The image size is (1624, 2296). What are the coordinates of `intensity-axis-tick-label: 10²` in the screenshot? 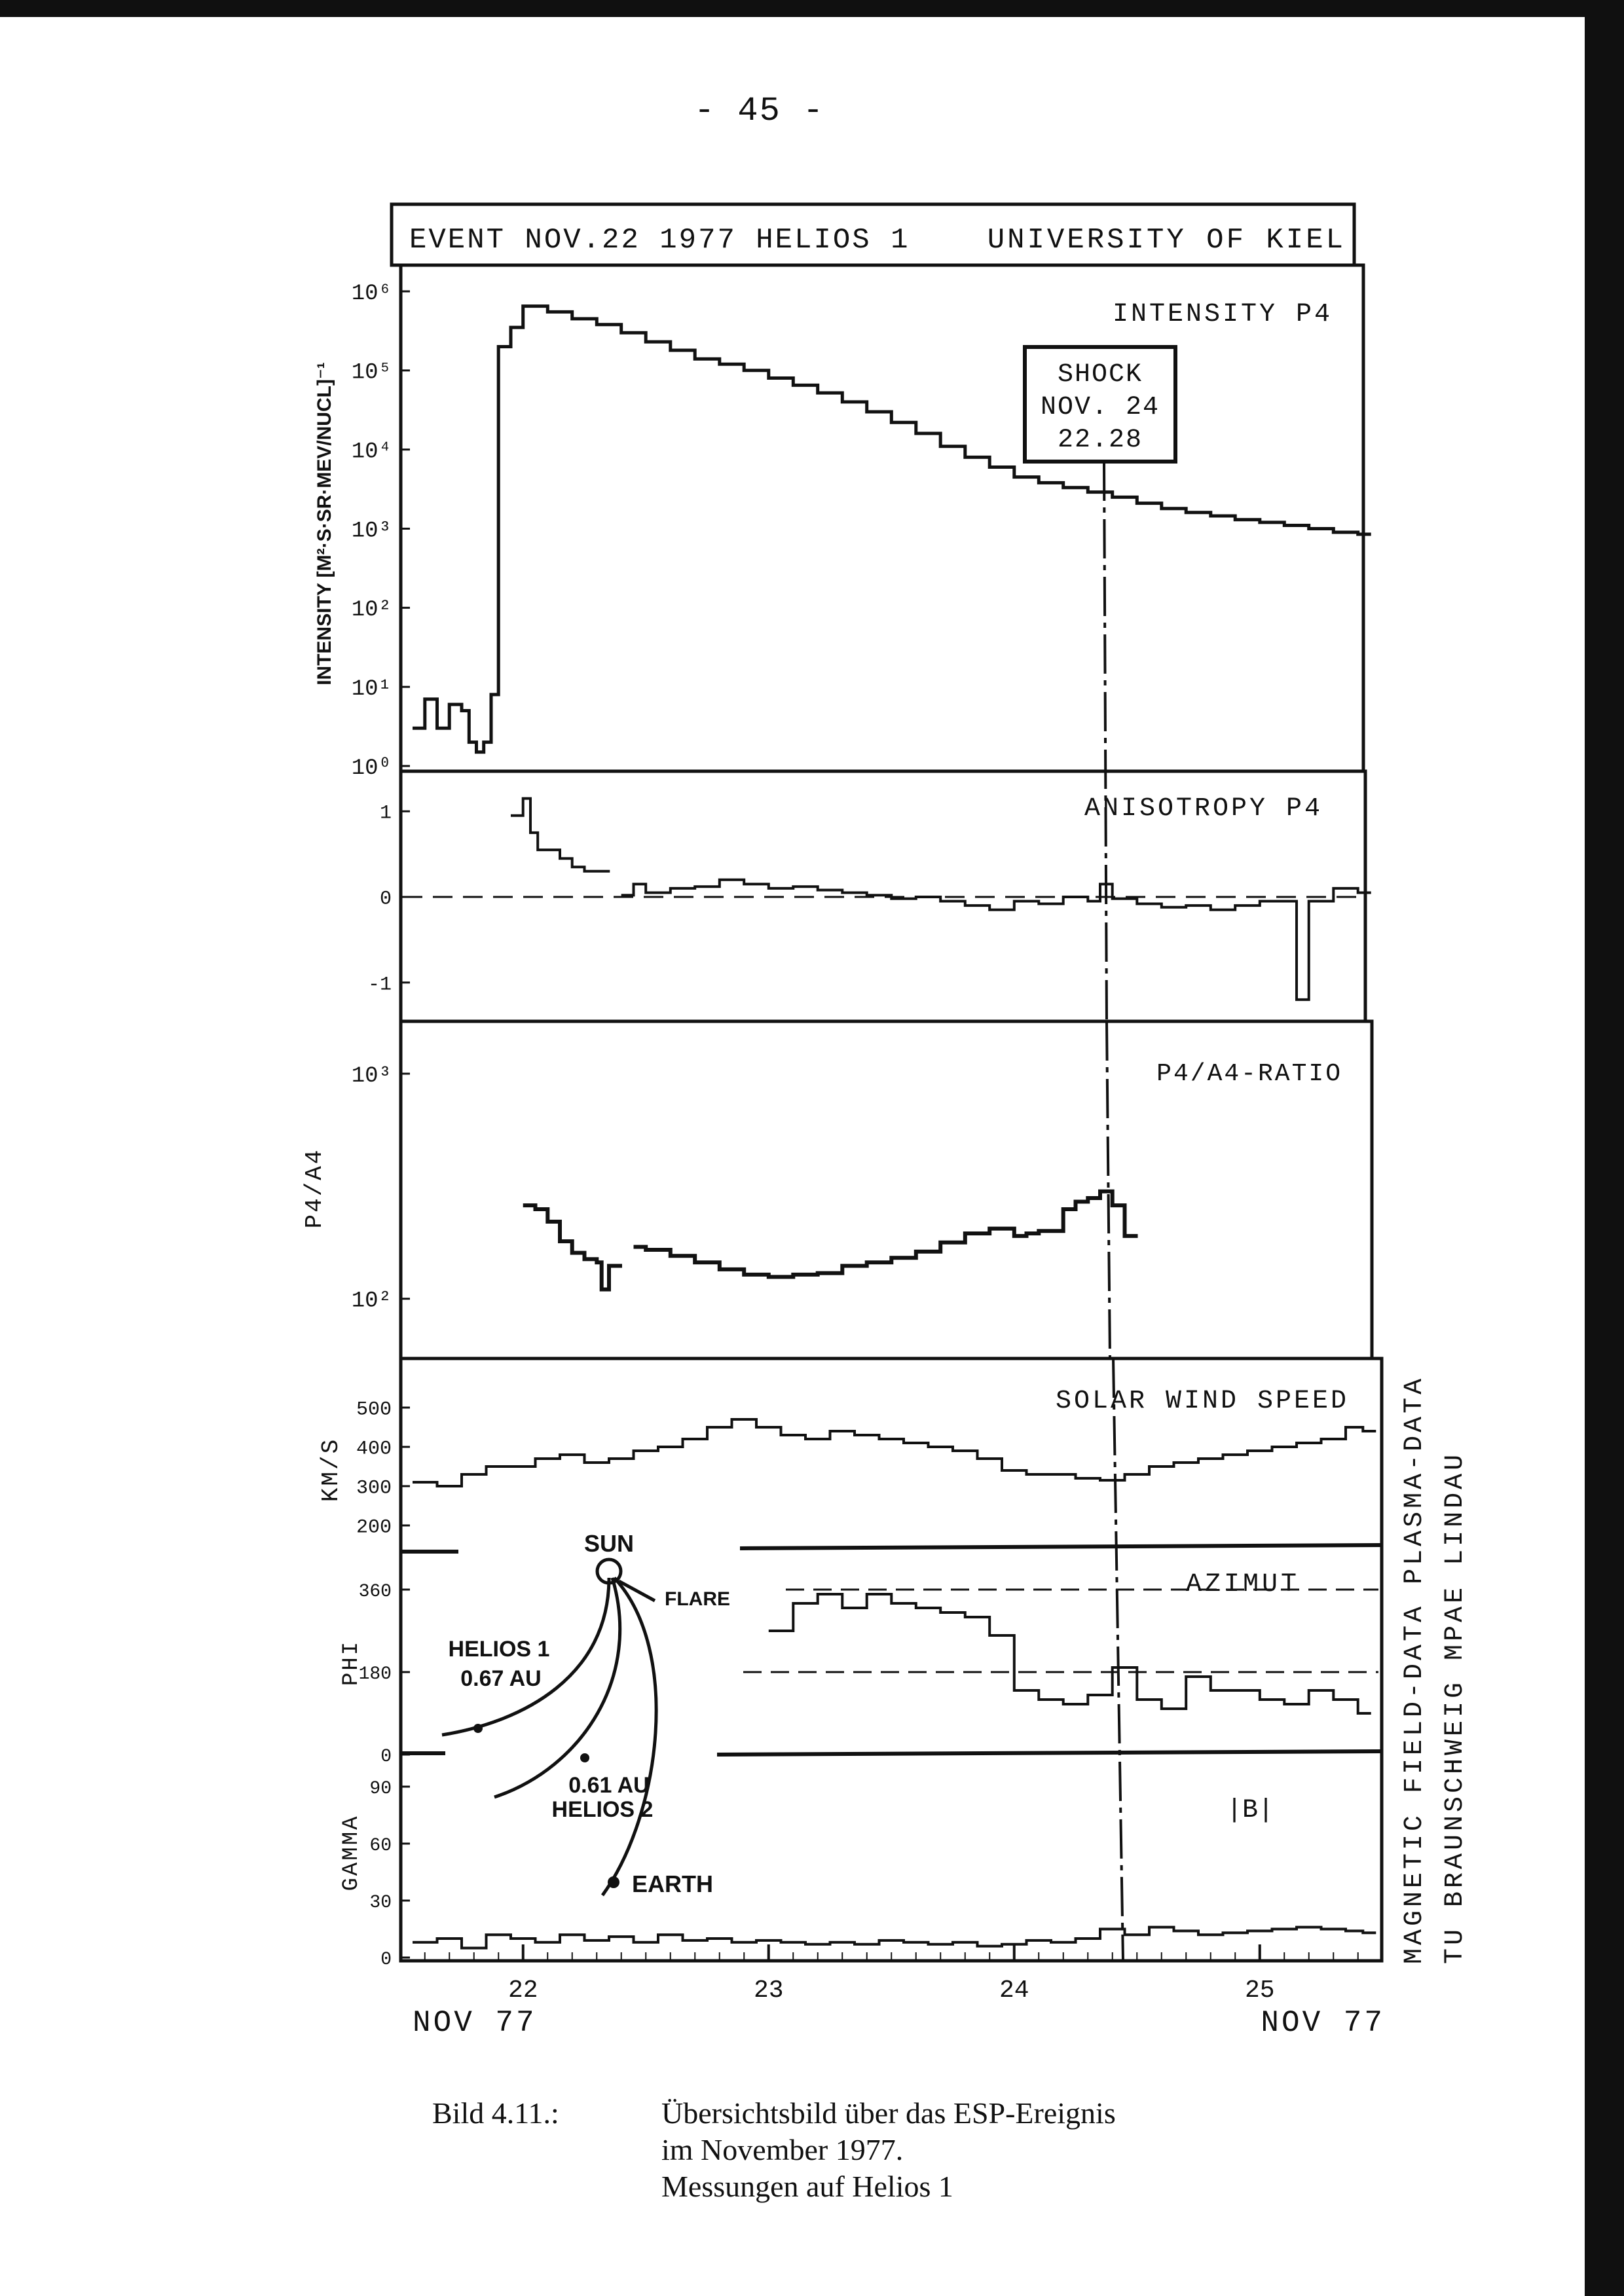 It's located at (372, 610).